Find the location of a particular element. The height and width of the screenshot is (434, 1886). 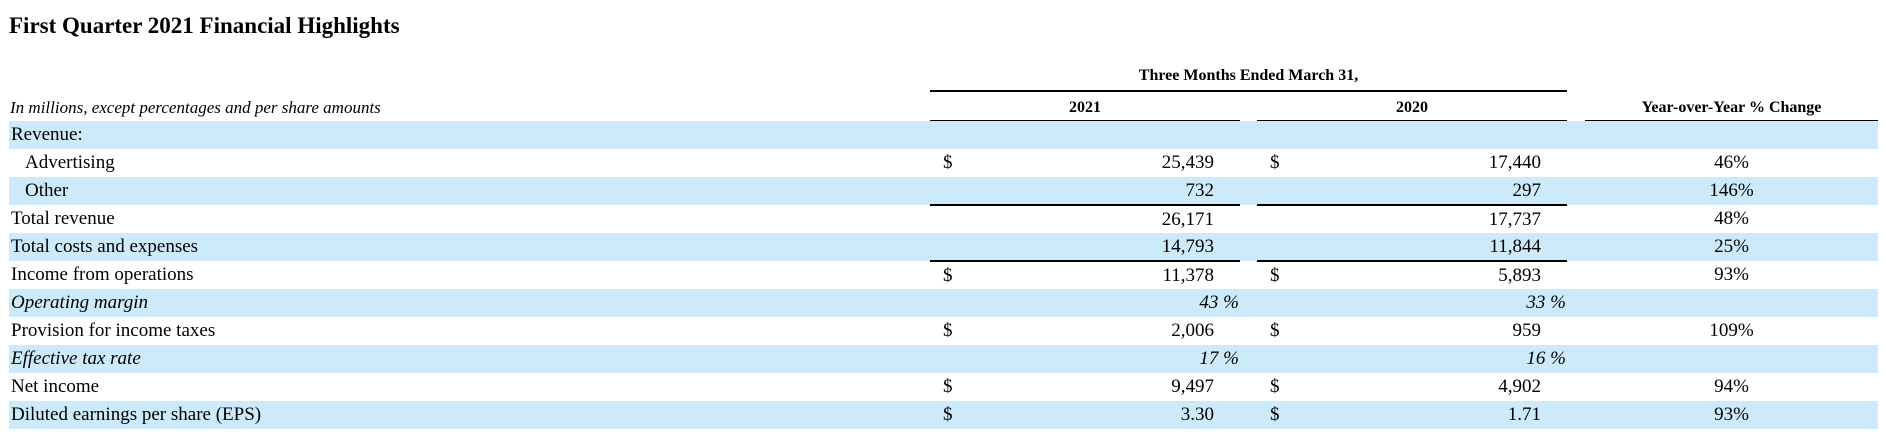

cell-2021: $25,439 is located at coordinates (1085, 163).